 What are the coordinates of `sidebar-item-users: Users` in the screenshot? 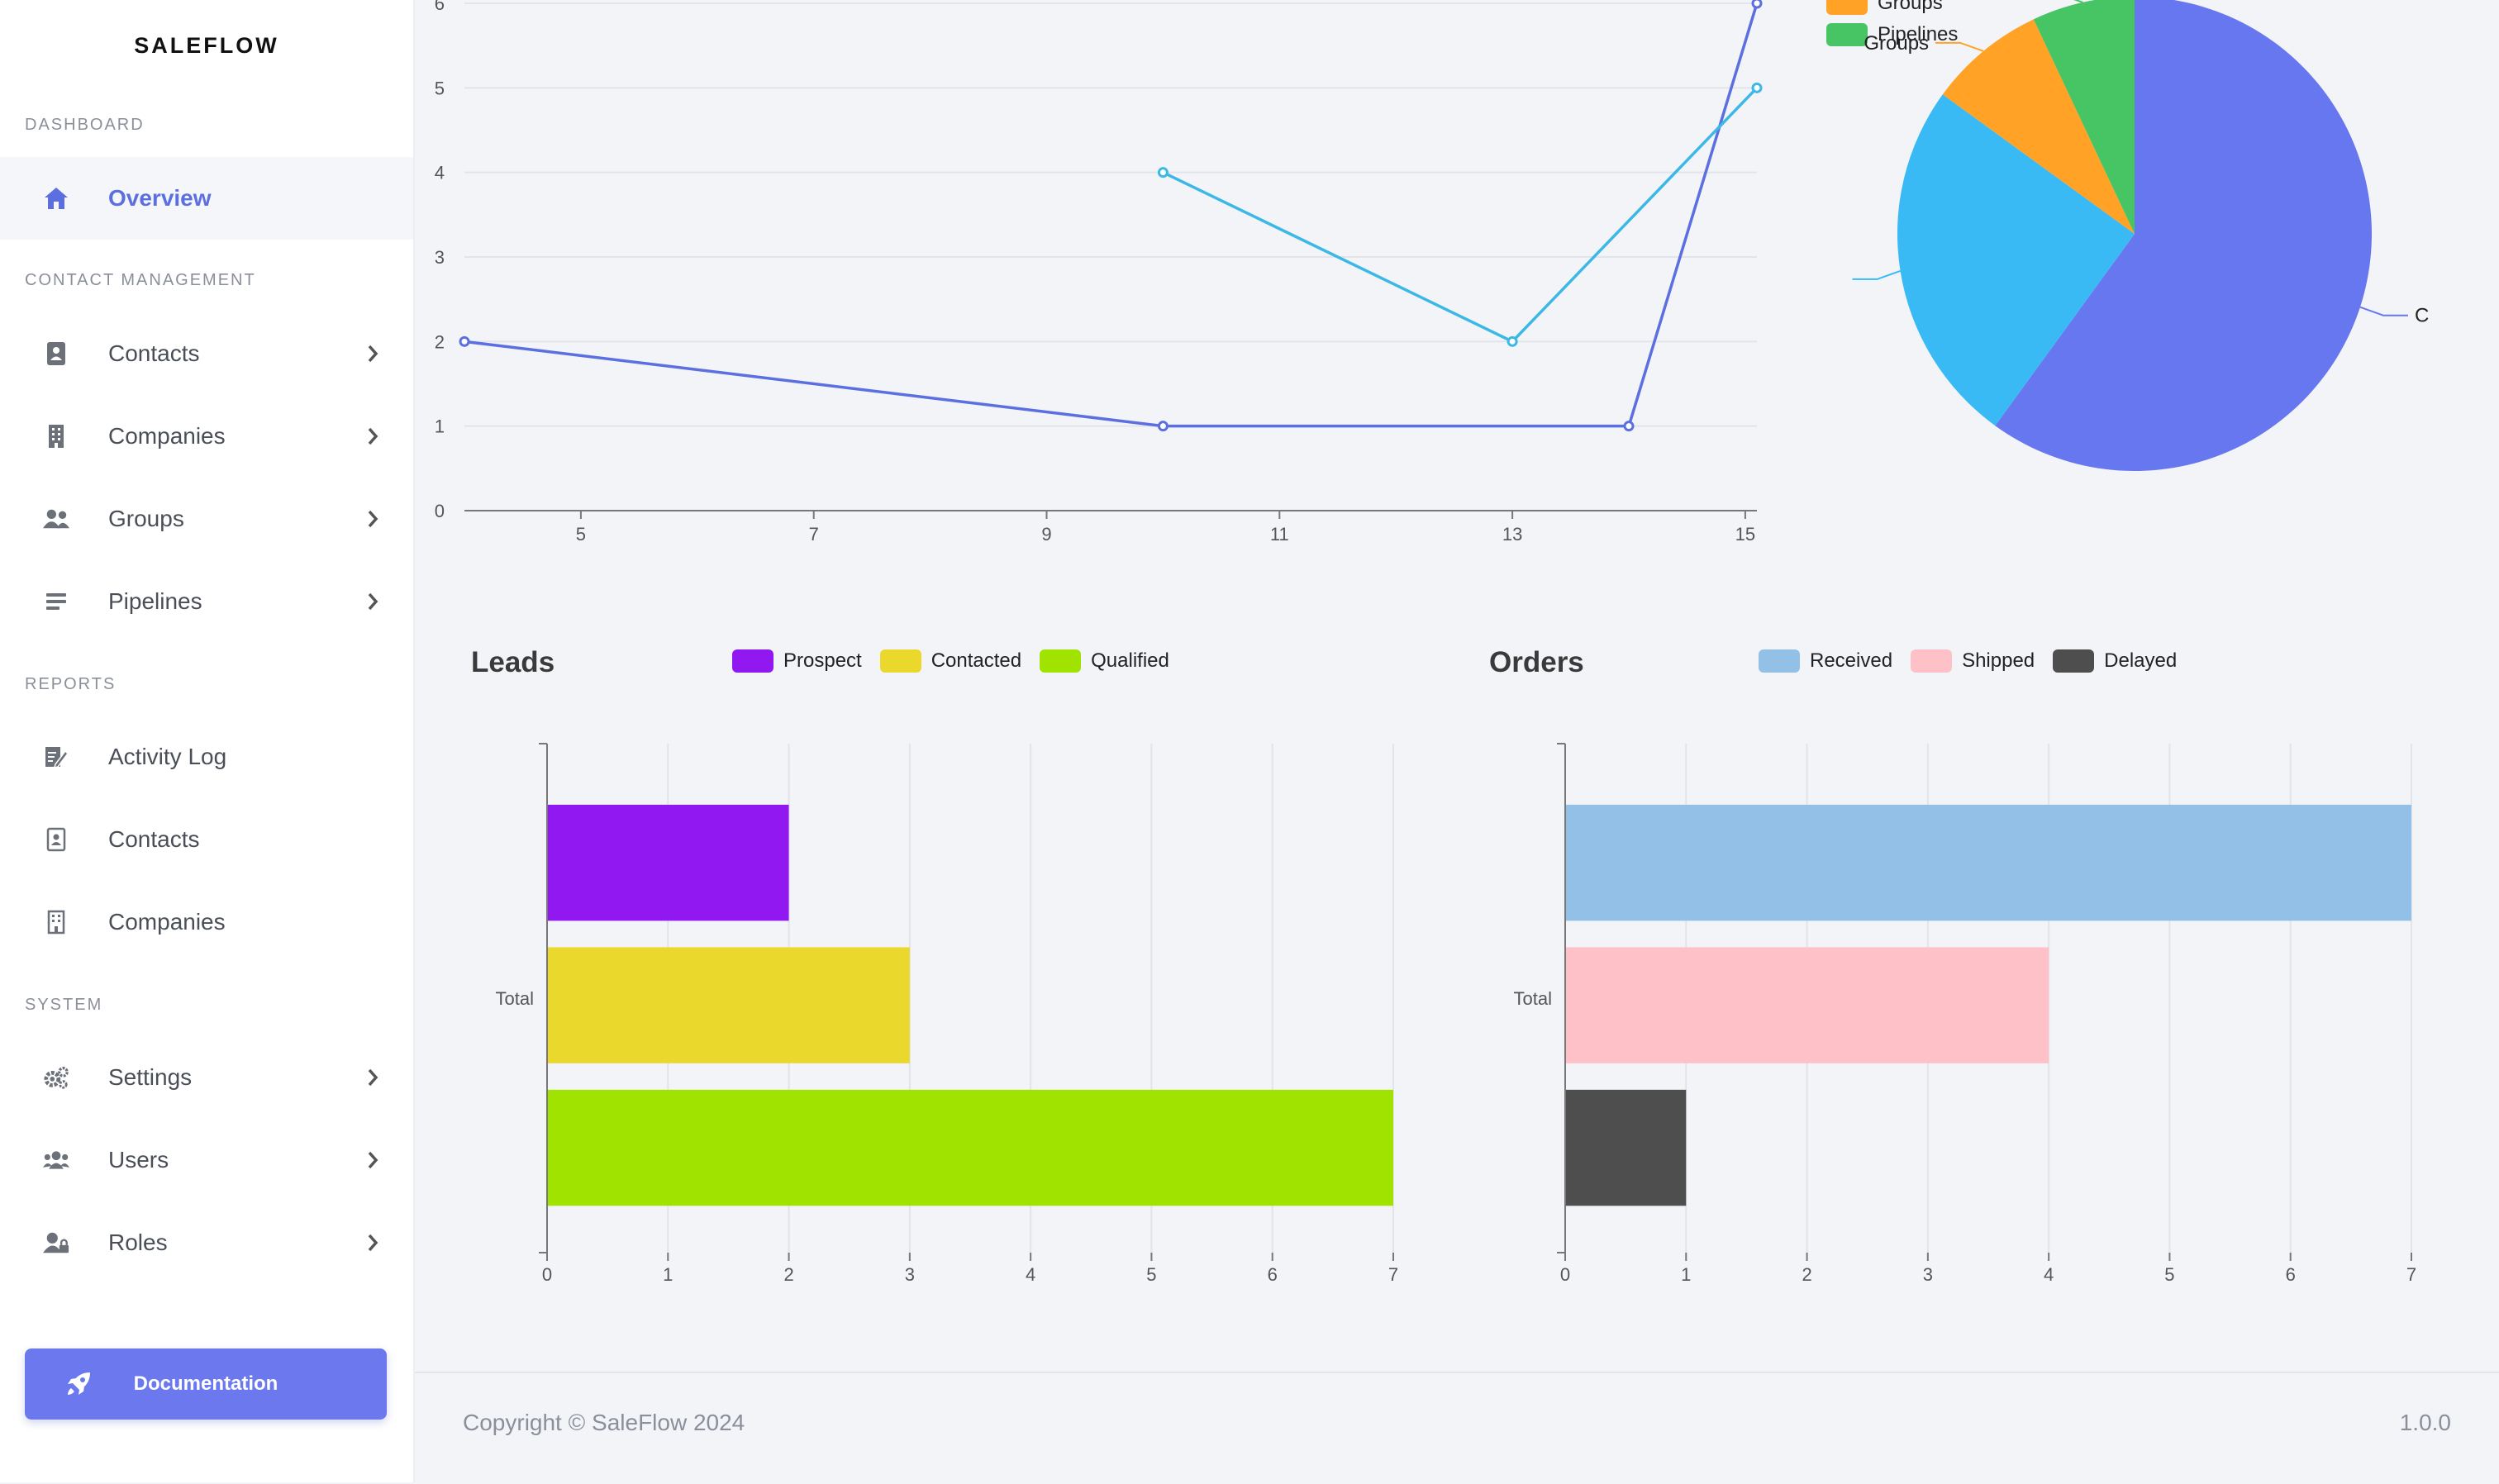 It's located at (206, 1160).